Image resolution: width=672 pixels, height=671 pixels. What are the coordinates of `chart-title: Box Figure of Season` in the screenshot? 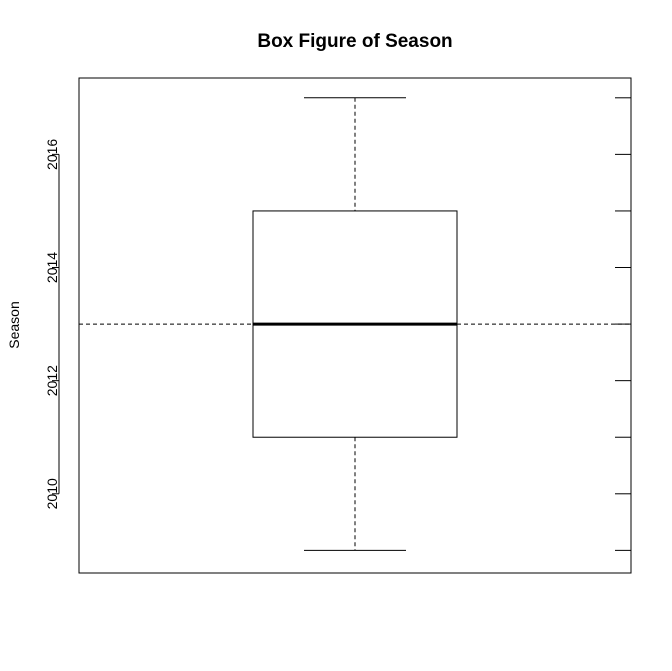 It's located at (354, 41).